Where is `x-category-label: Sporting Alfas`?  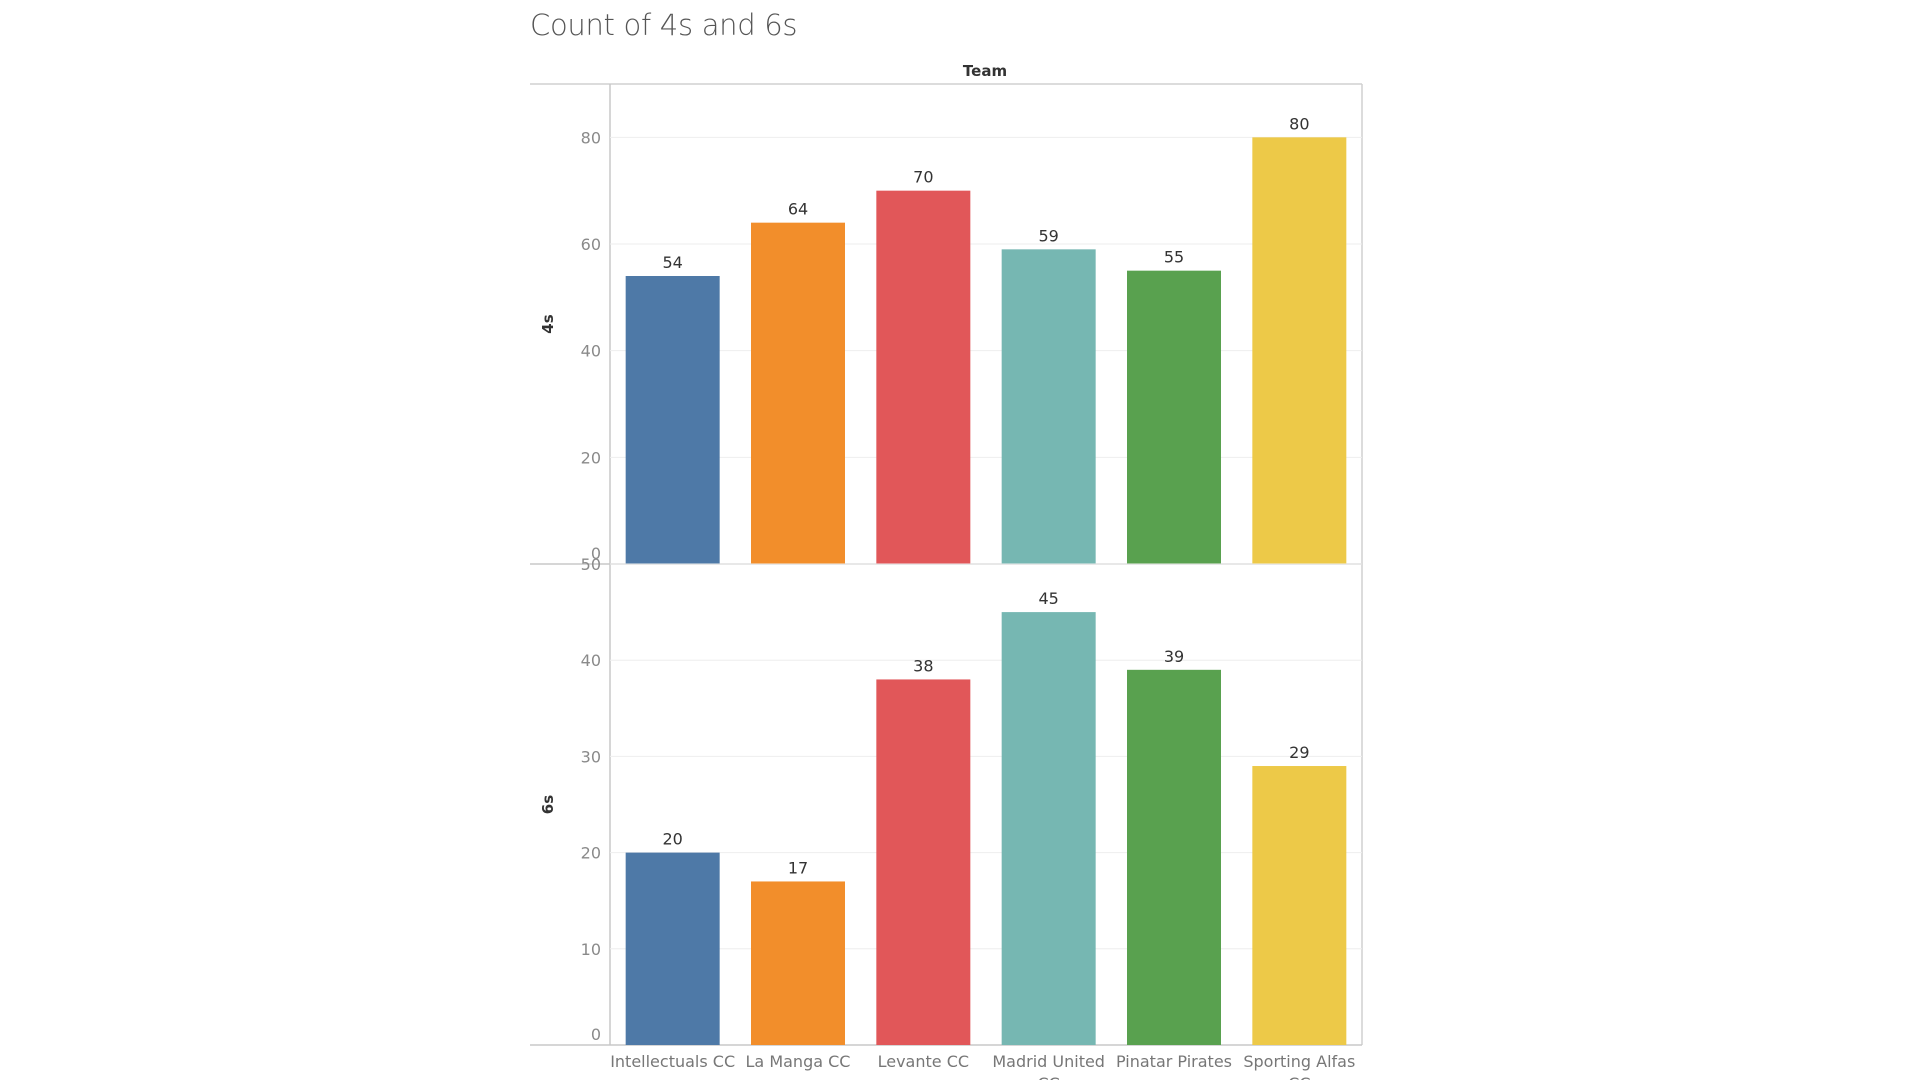 x-category-label: Sporting Alfas is located at coordinates (1299, 1061).